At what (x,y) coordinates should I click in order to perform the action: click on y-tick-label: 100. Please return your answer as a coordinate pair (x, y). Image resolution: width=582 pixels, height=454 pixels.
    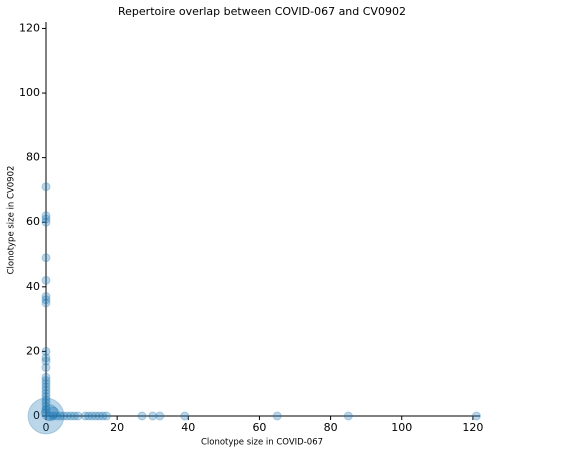
    Looking at the image, I should click on (29, 92).